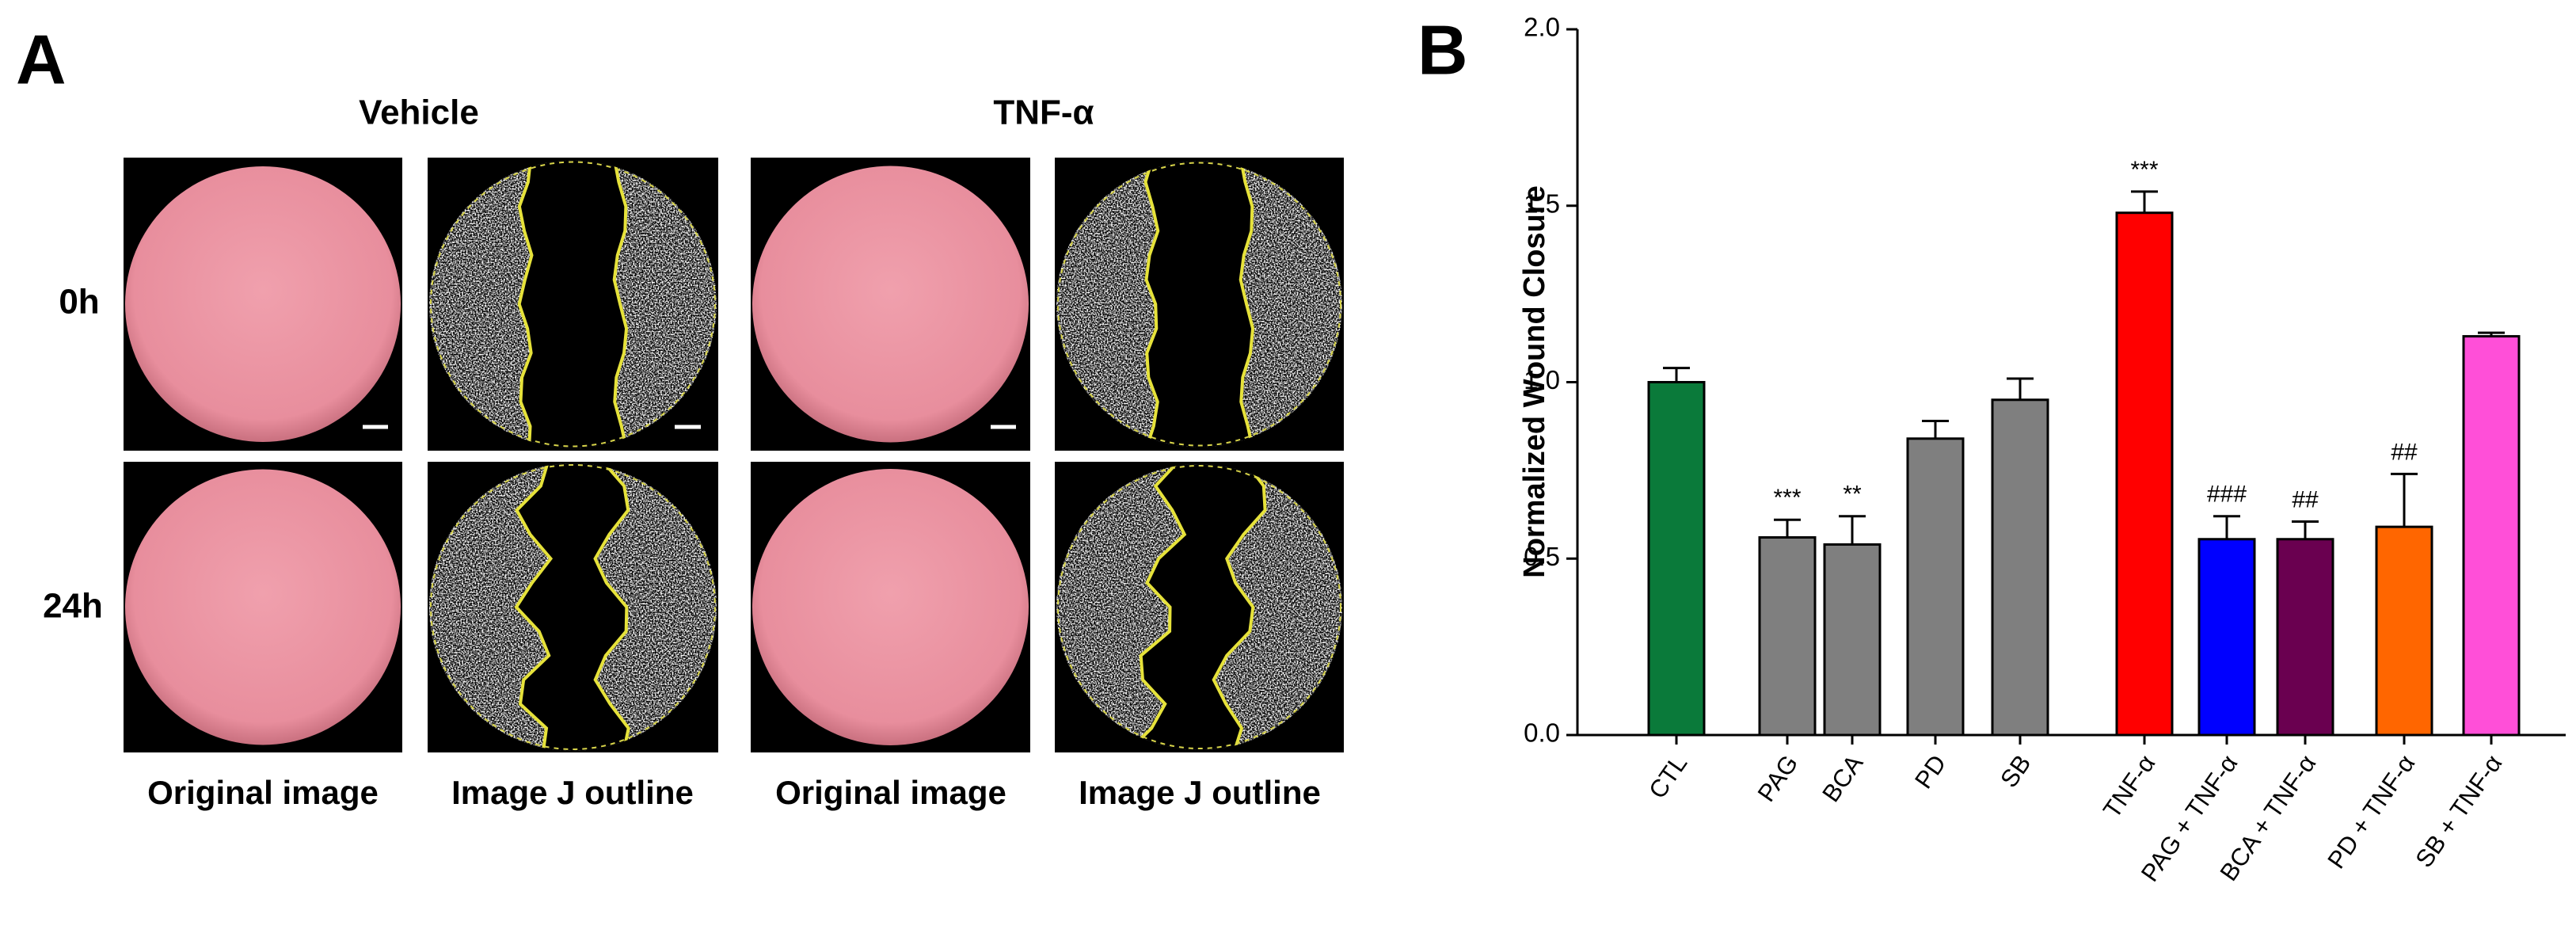  Describe the element at coordinates (79, 302) in the screenshot. I see `row-label: 0h` at that location.